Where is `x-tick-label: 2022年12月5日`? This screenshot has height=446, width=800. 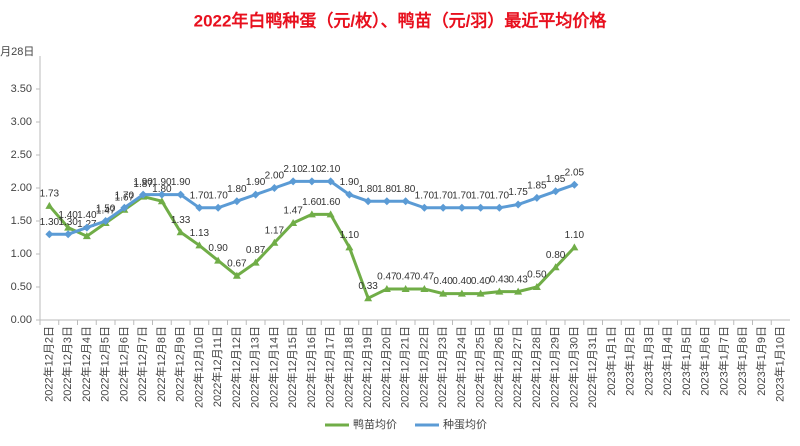
x-tick-label: 2022年12月5日 is located at coordinates (105, 364).